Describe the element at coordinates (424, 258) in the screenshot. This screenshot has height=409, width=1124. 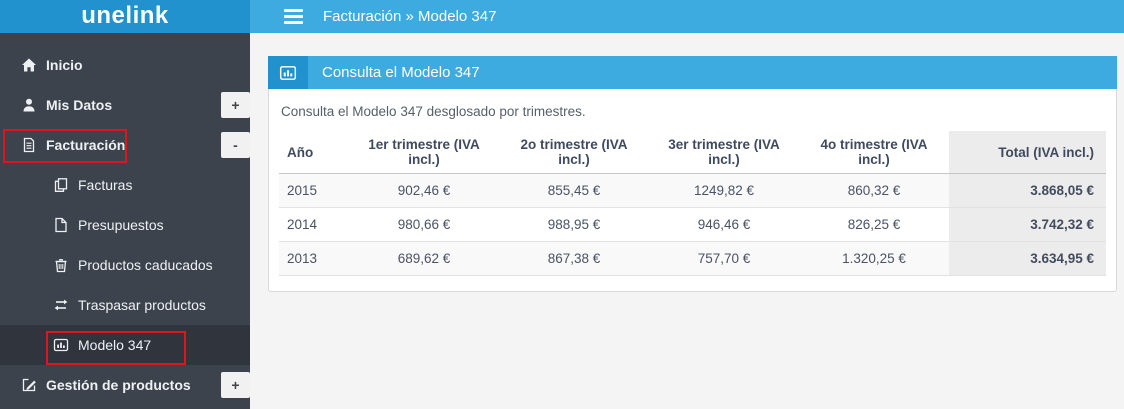
I see `cell-q1: 689,62 €` at that location.